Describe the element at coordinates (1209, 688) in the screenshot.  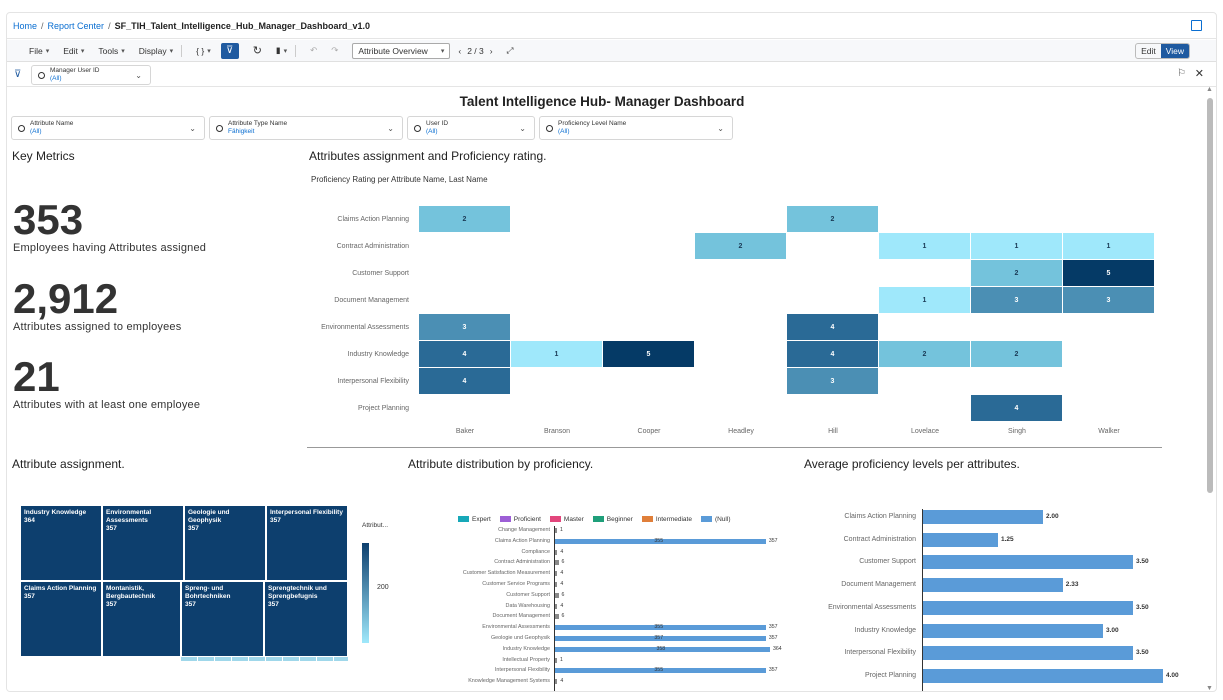
I see `scroll-down-icon: ▼` at that location.